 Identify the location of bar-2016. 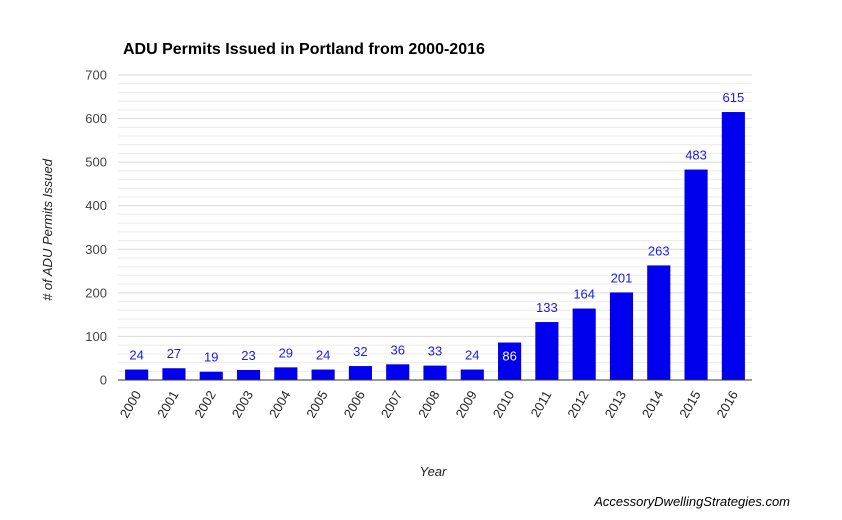
(733, 246).